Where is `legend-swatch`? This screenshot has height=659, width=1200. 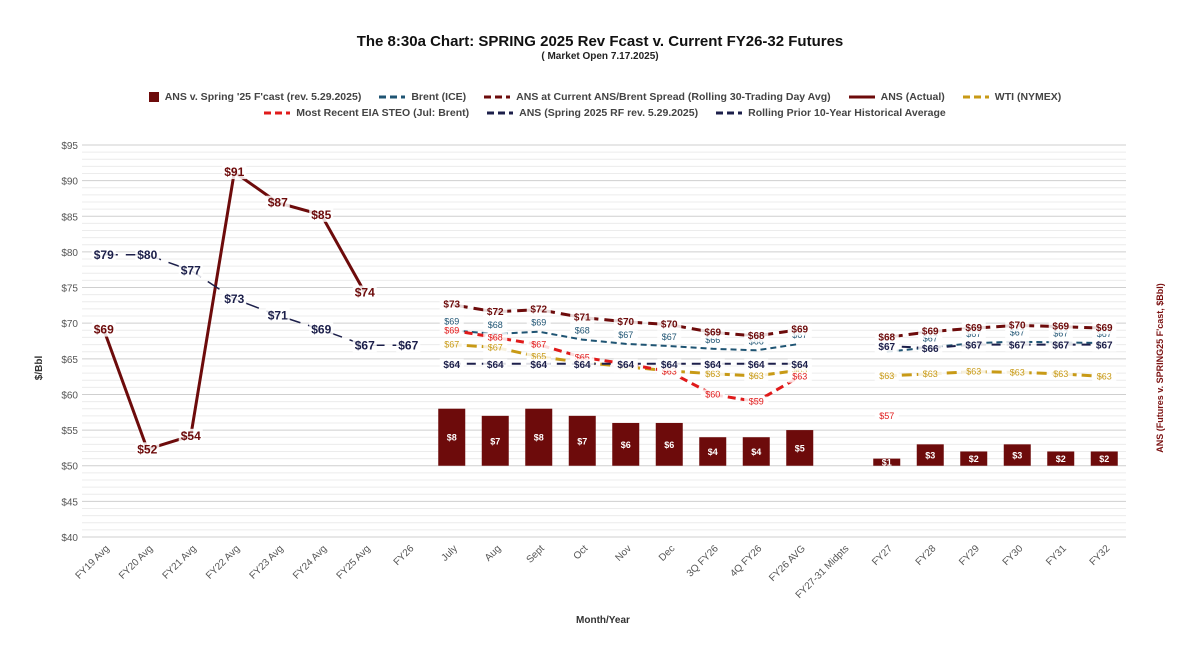
legend-swatch is located at coordinates (975, 97).